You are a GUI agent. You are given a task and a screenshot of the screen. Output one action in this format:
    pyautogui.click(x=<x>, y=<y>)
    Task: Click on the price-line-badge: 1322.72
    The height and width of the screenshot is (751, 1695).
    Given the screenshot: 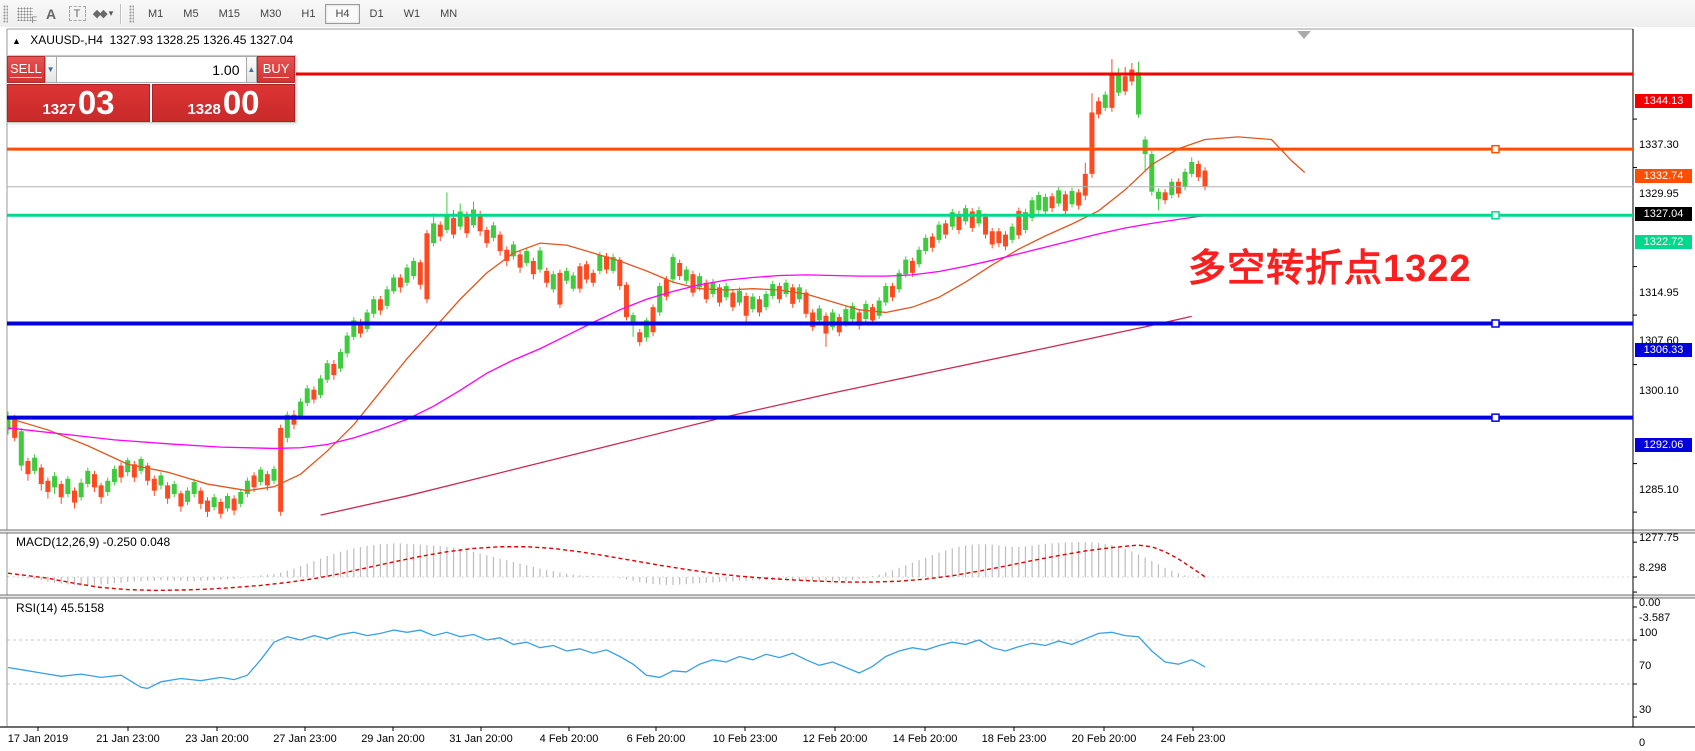 What is the action you would take?
    pyautogui.click(x=1663, y=242)
    